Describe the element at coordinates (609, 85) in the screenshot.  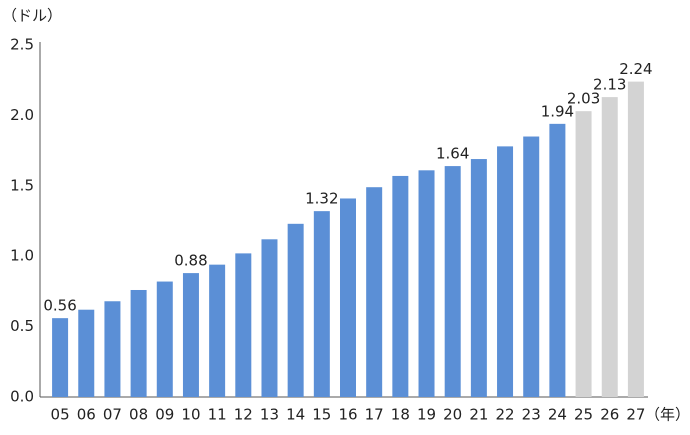
I see `value-label: 2.13` at that location.